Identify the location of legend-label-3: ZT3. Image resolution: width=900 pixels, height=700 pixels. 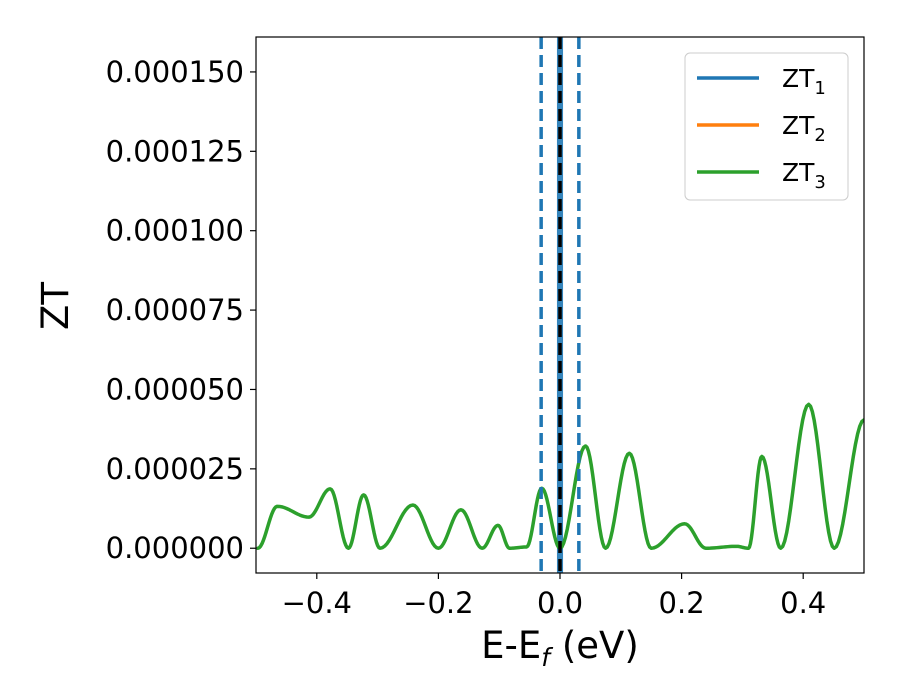
(804, 175).